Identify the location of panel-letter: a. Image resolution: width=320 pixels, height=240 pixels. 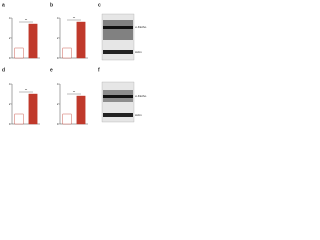
(3, 5).